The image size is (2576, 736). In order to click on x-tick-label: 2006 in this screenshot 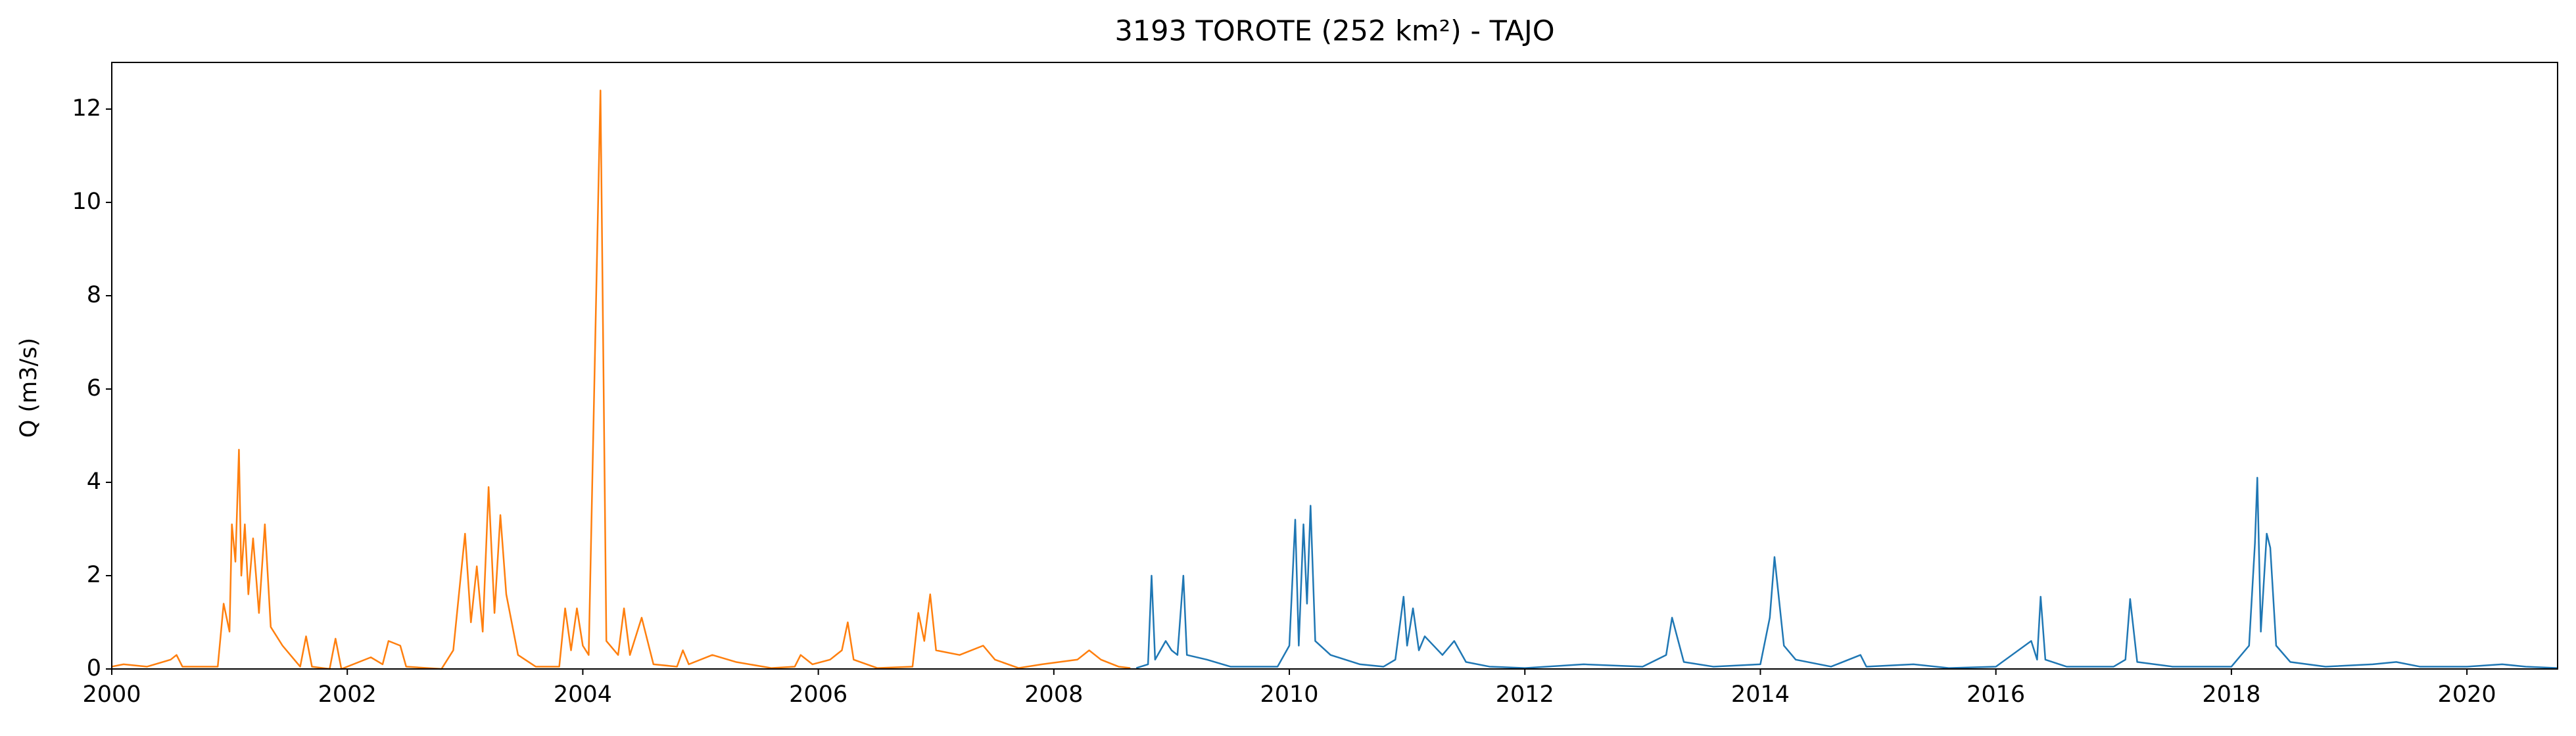, I will do `click(818, 694)`.